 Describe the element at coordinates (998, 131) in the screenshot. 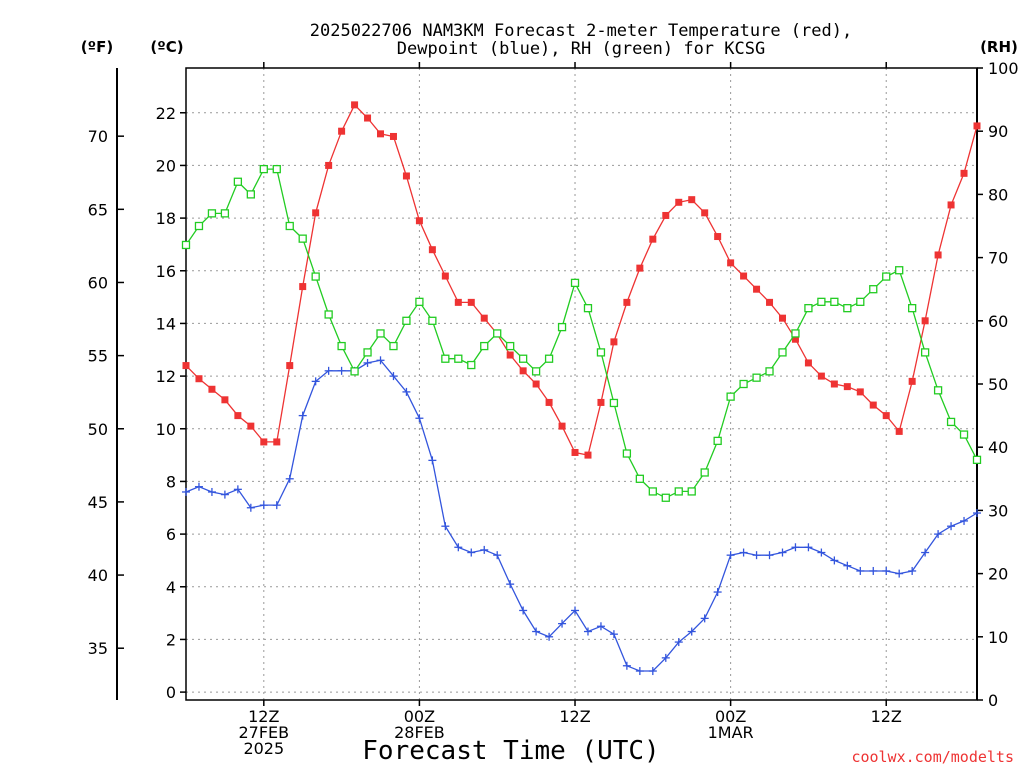

I see `rh-tick-label: 90` at that location.